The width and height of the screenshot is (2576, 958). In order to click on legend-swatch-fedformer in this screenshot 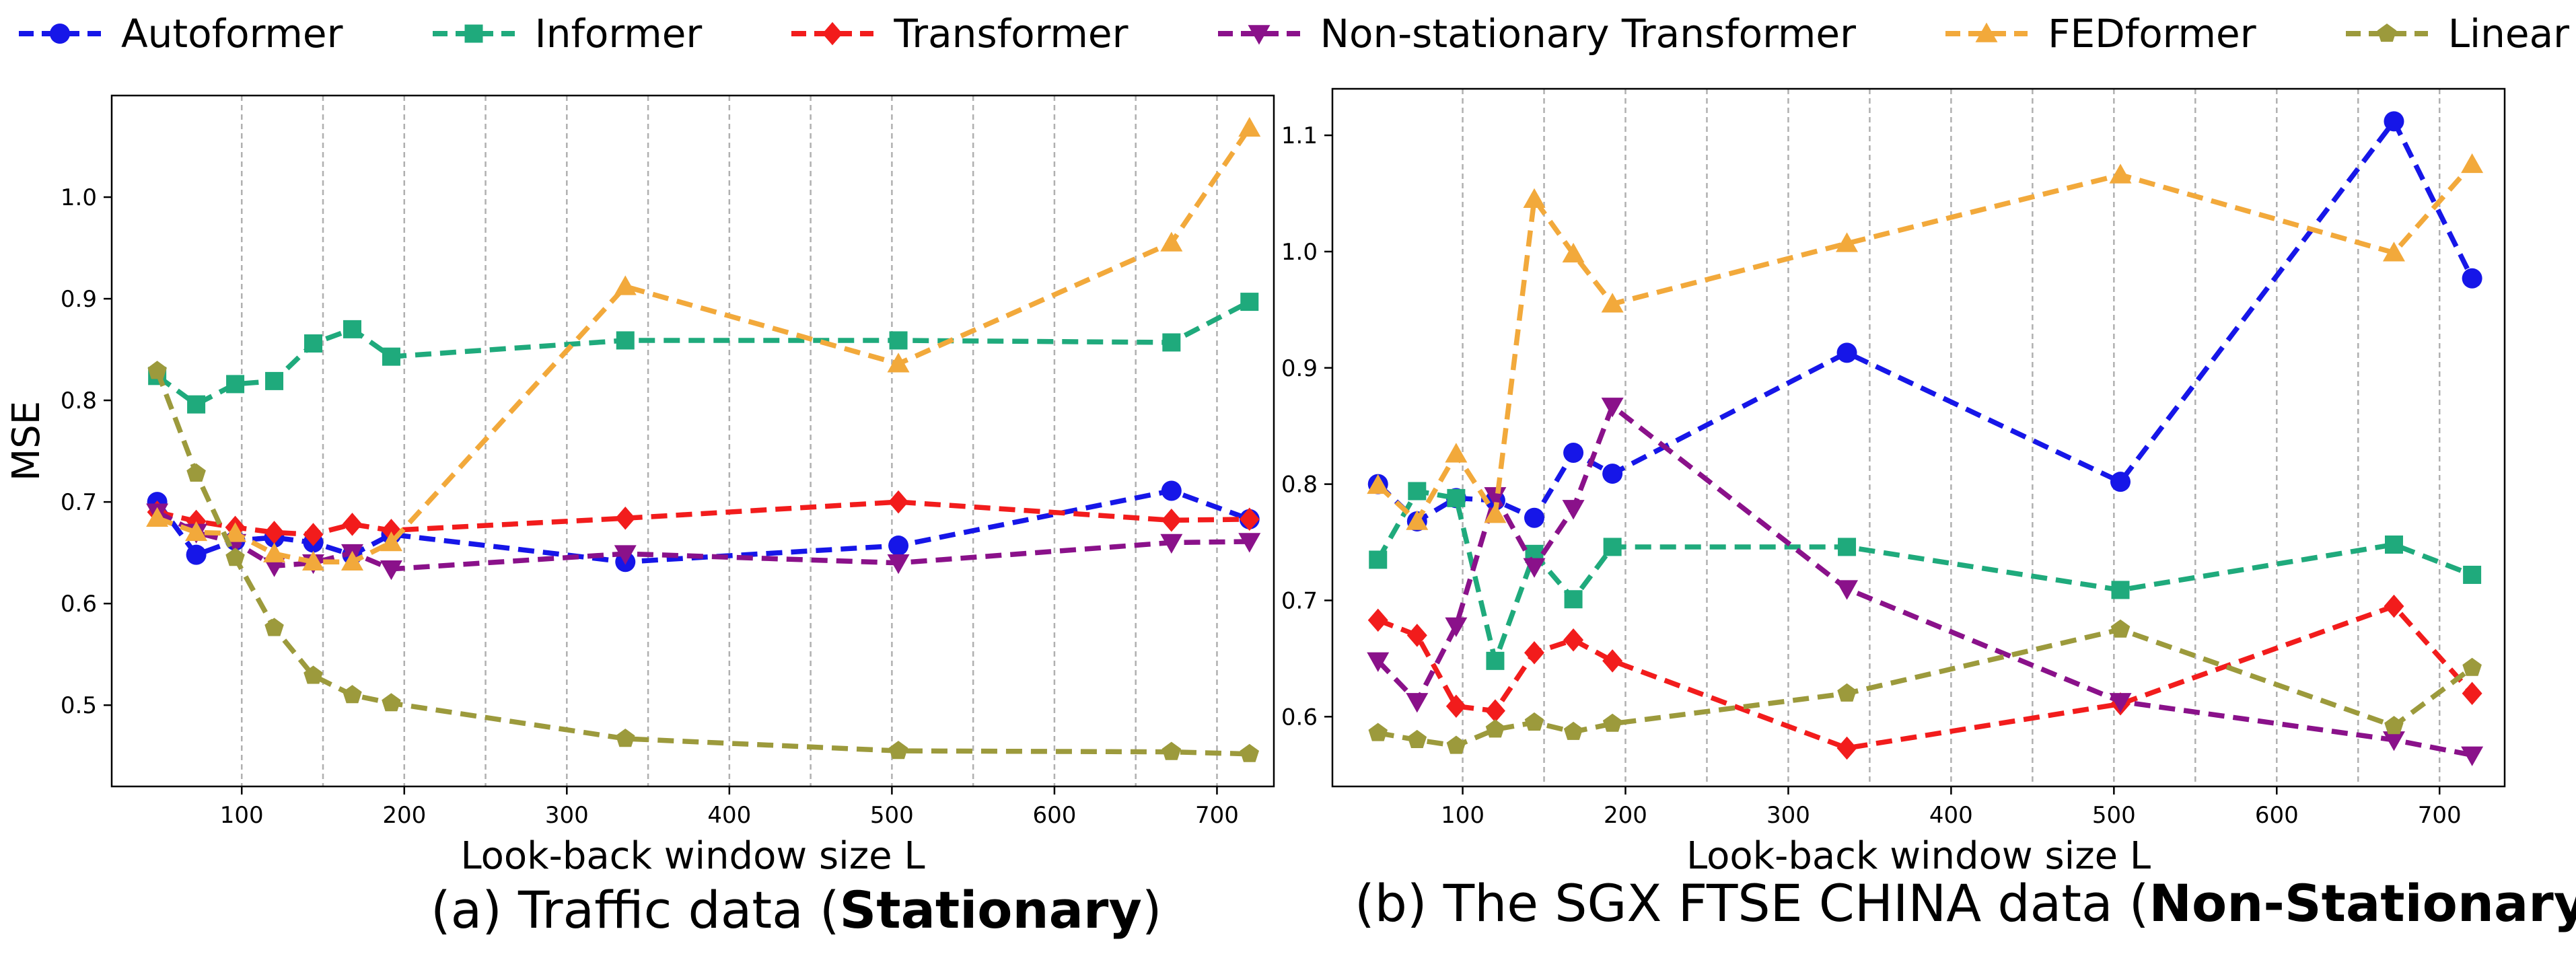, I will do `click(1986, 32)`.